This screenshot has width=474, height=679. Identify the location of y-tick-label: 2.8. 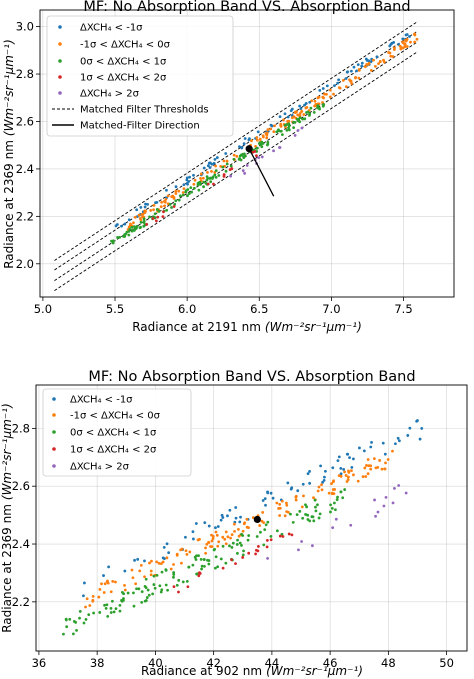
(21, 428).